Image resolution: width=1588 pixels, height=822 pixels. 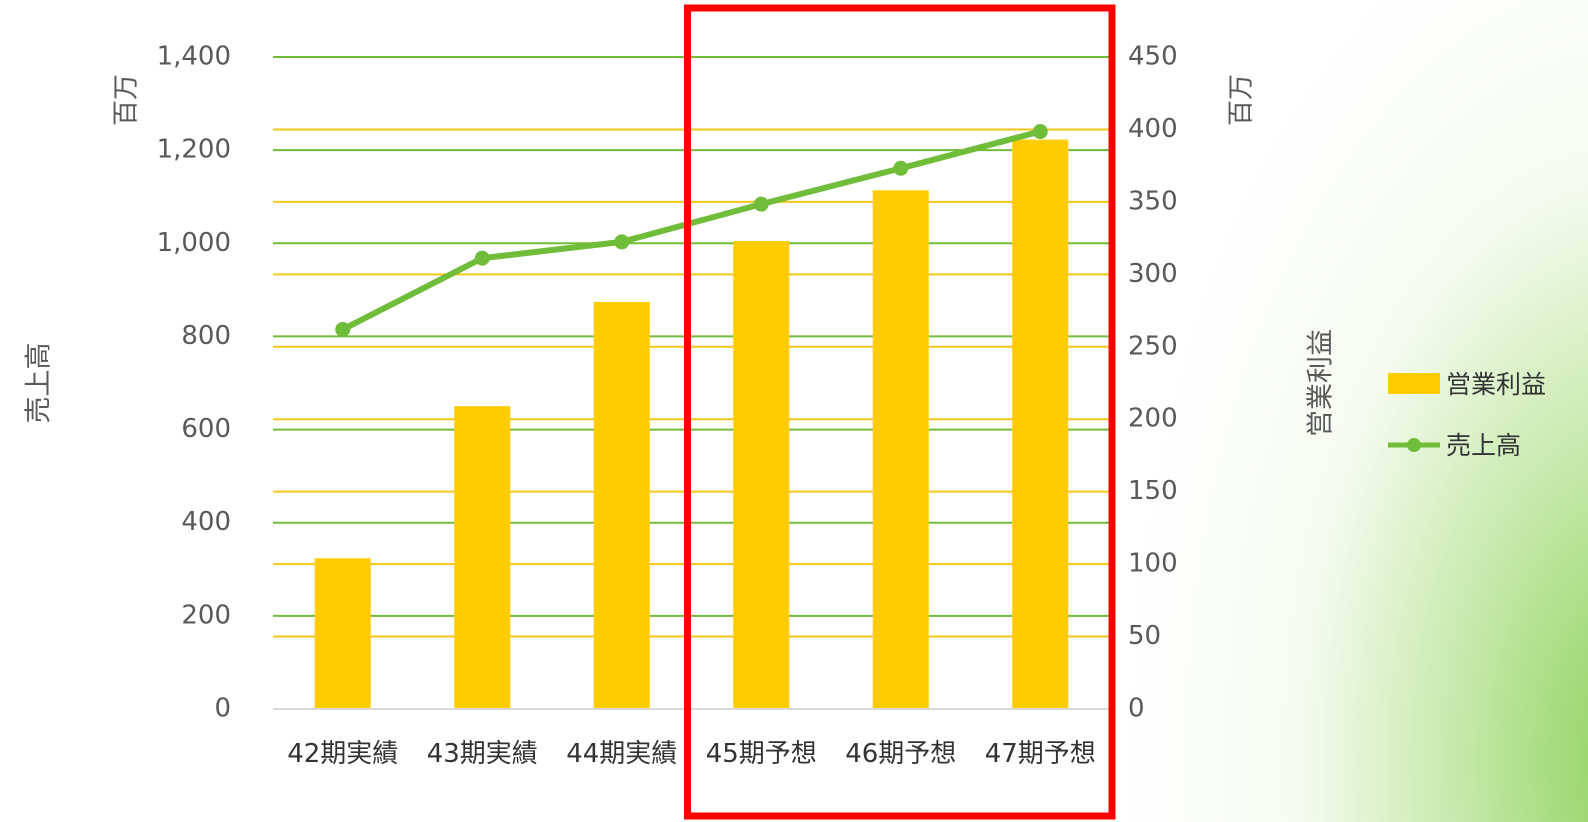 What do you see at coordinates (194, 57) in the screenshot?
I see `left-tick-label: 1,400` at bounding box center [194, 57].